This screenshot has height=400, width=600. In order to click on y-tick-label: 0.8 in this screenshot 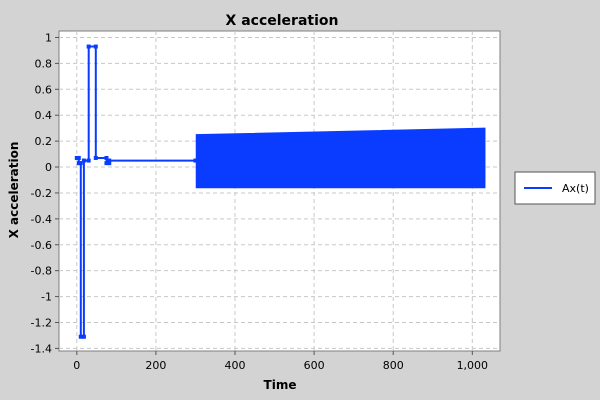, I will do `click(44, 63)`.